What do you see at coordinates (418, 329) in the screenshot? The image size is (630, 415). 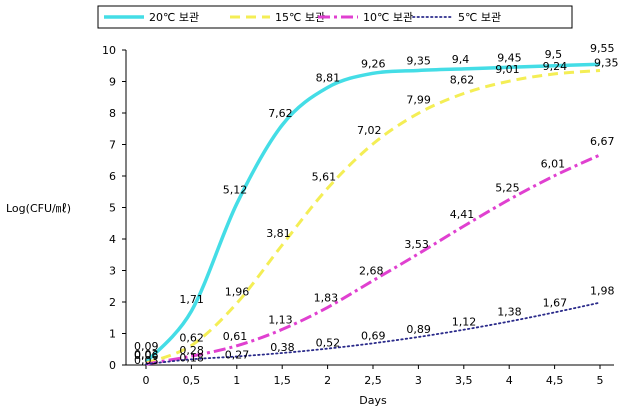 I see `data-label: 0,89` at bounding box center [418, 329].